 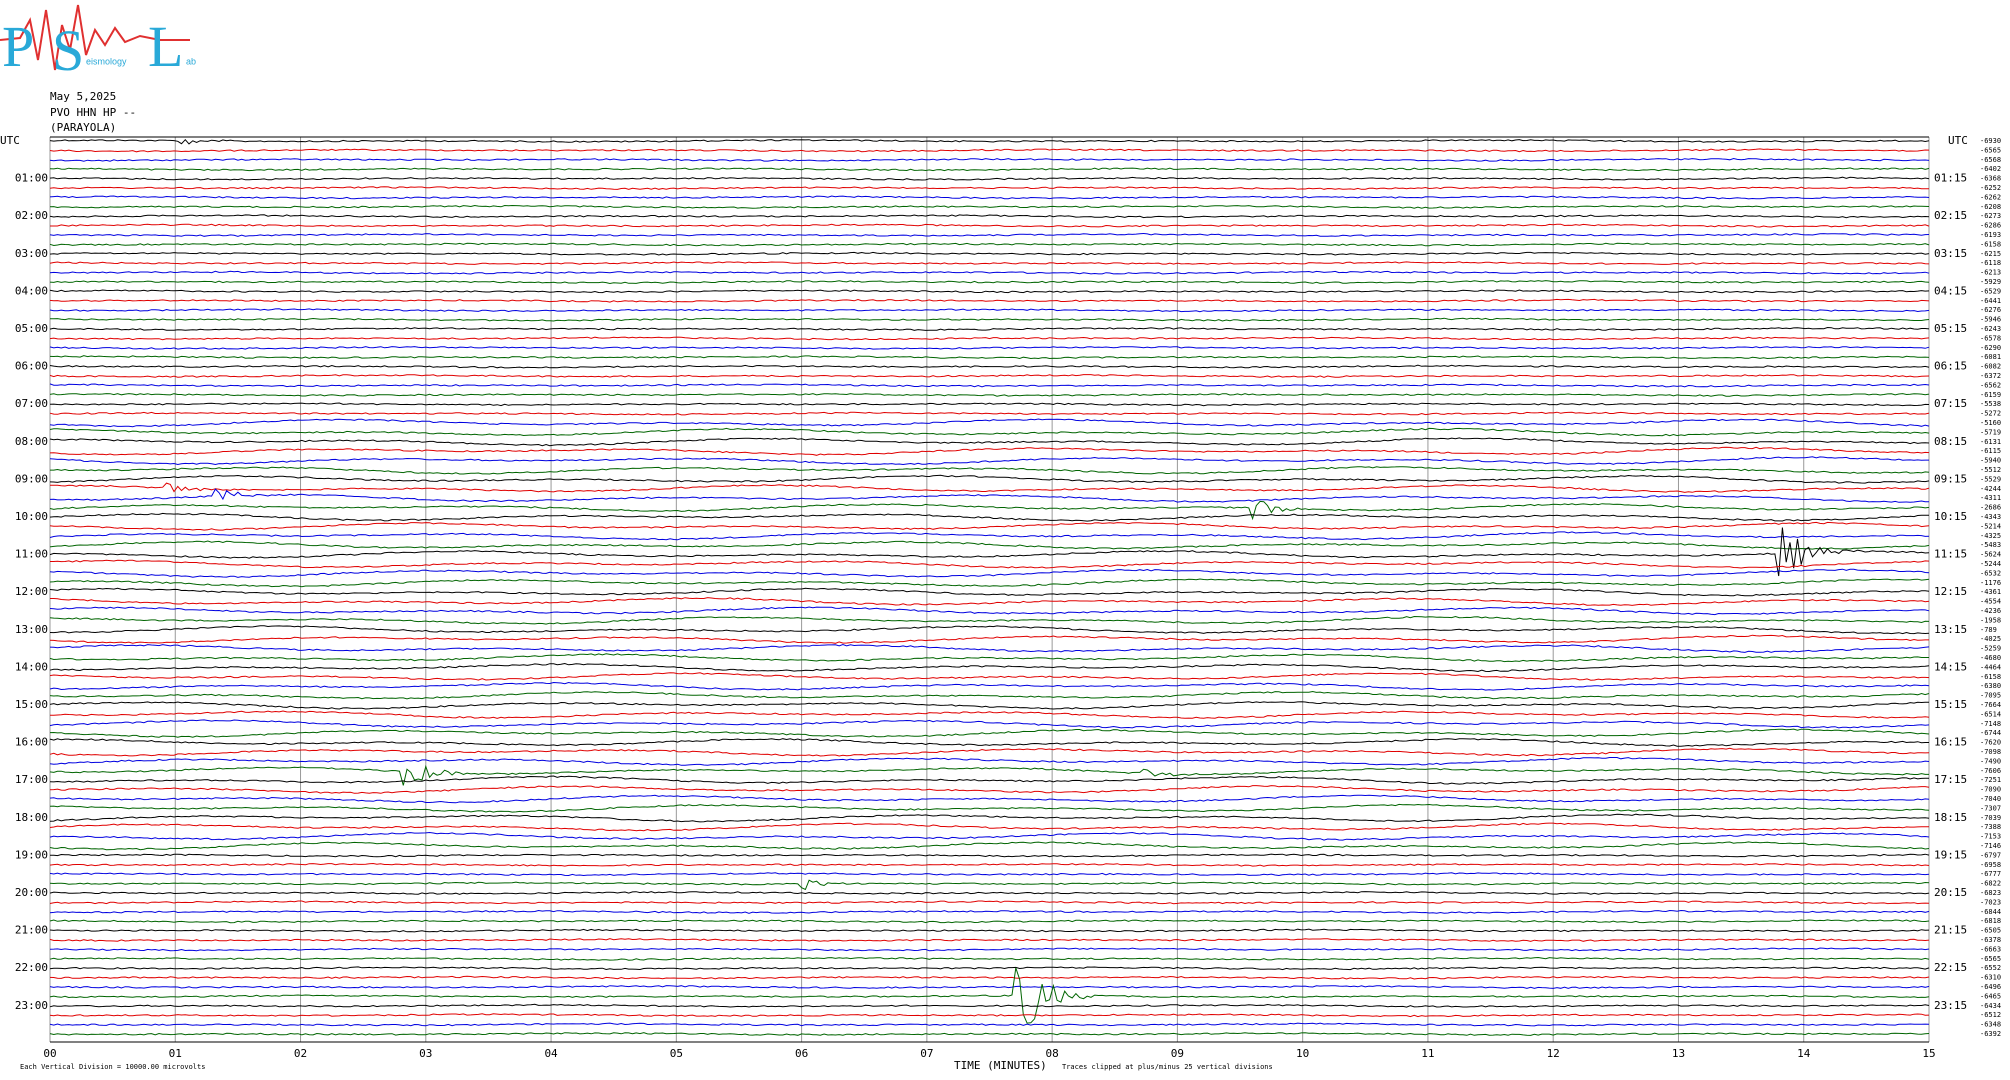 What do you see at coordinates (1950, 779) in the screenshot?
I see `right-hour-label: 17:15` at bounding box center [1950, 779].